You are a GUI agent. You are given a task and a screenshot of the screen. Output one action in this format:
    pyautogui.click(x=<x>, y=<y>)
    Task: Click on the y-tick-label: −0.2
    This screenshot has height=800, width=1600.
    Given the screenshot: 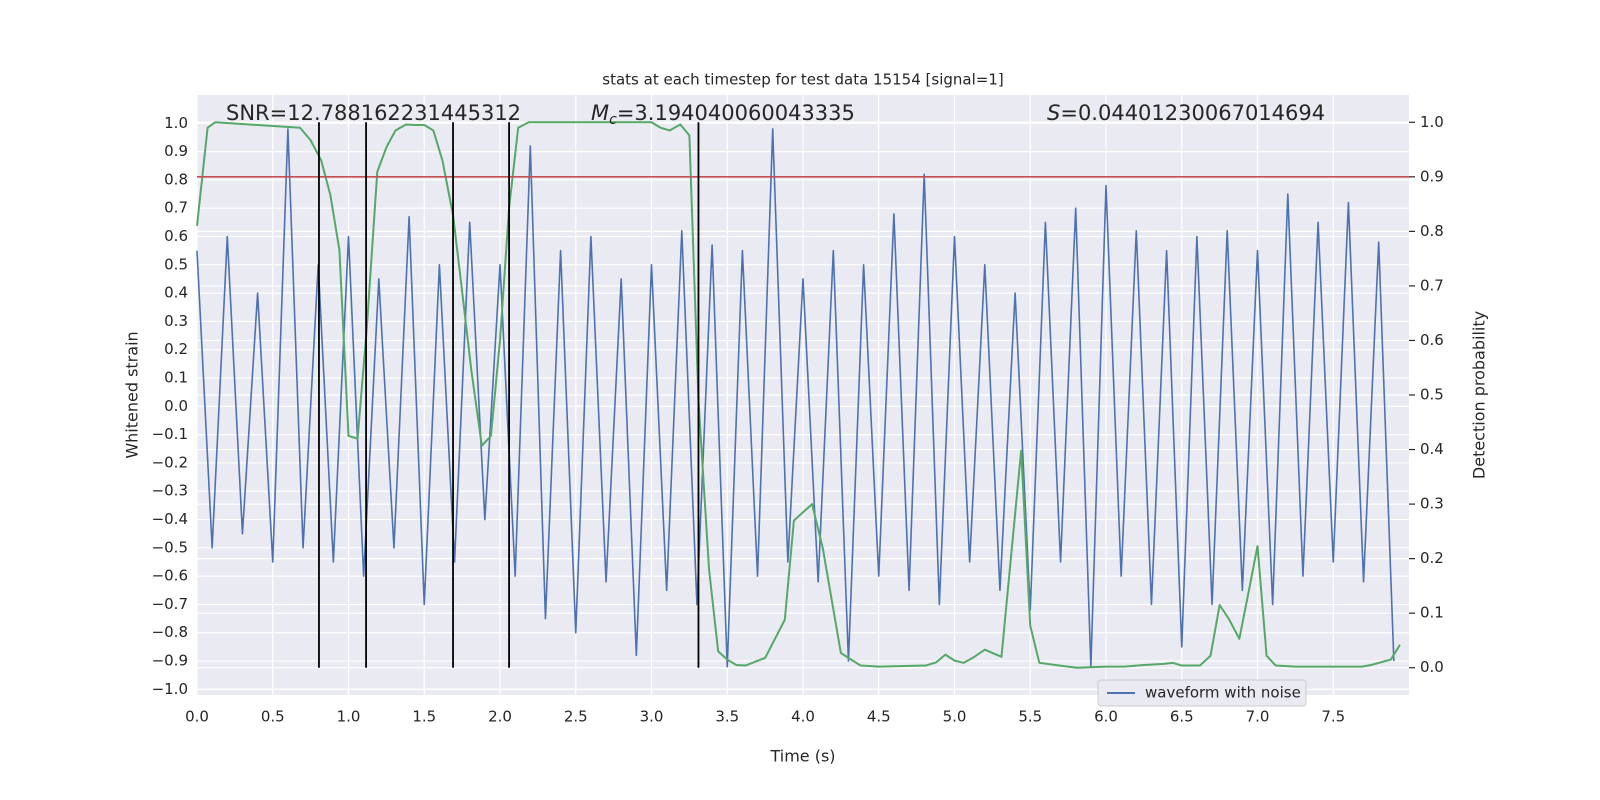 What is the action you would take?
    pyautogui.click(x=170, y=462)
    